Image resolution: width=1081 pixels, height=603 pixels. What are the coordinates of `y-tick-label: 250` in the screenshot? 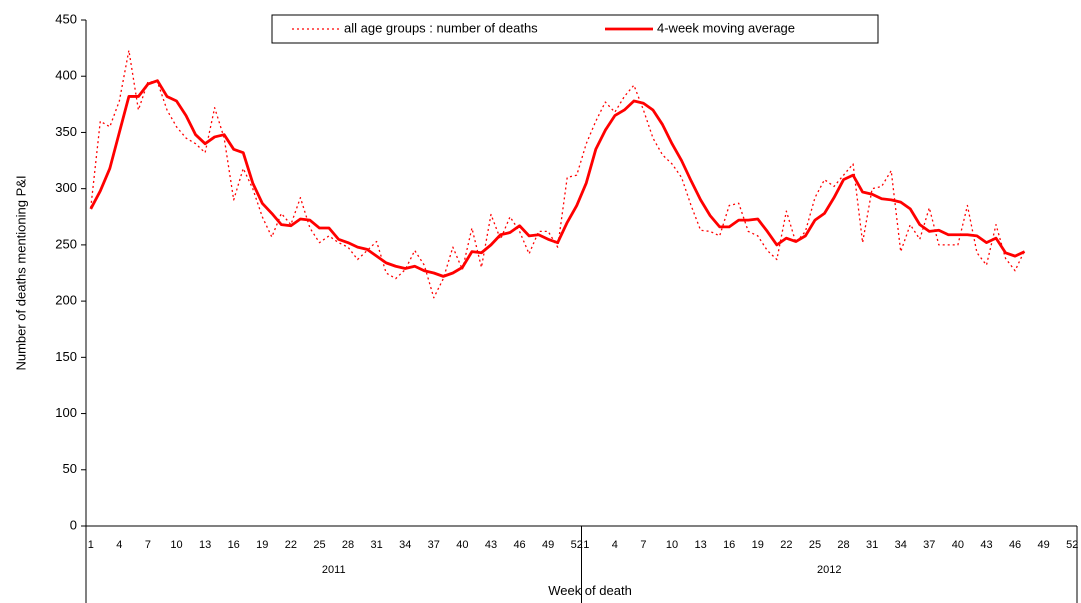 It's located at (66, 243).